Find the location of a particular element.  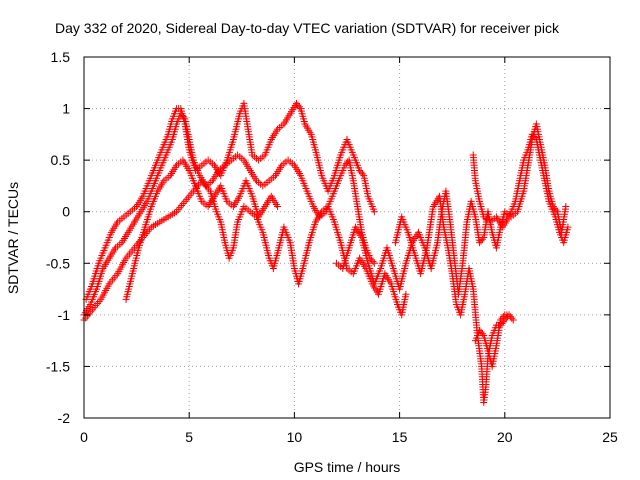

x-tick-label: 5 is located at coordinates (189, 437).